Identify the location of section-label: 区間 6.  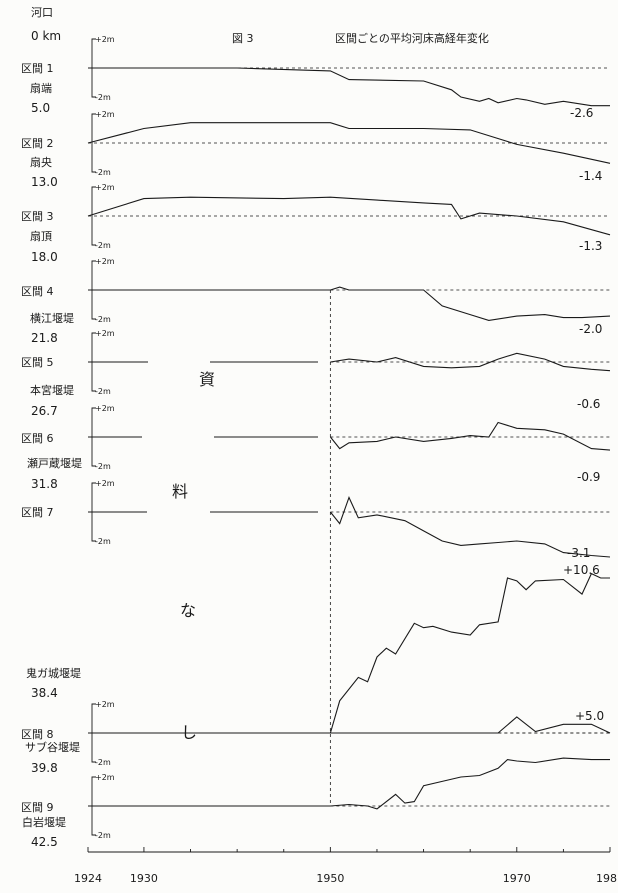
(37, 438).